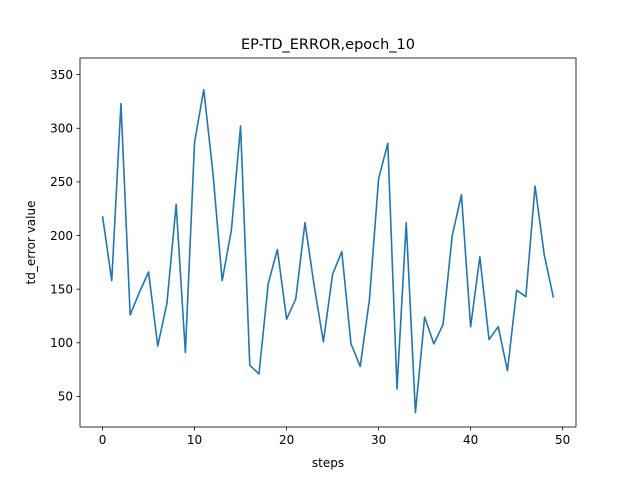  I want to click on x-tick-label: 0, so click(103, 440).